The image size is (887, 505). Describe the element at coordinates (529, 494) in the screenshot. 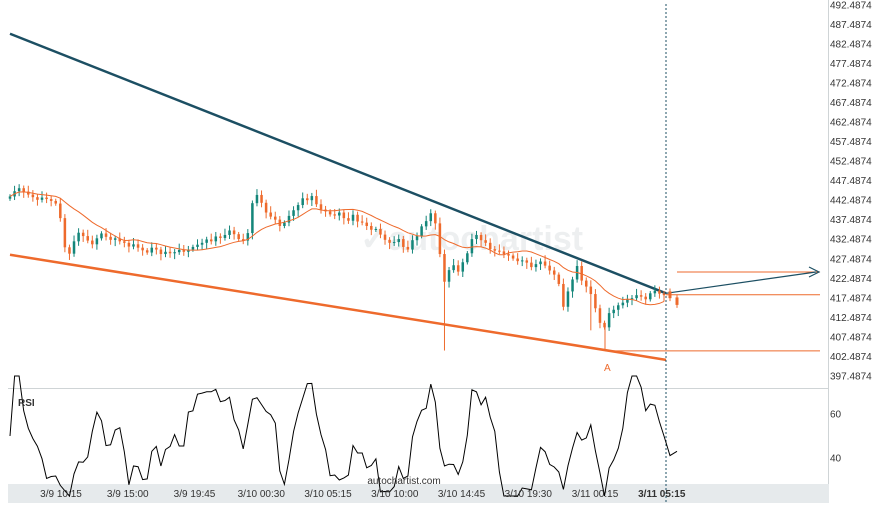

I see `x-tick-label: 3/10 19:30` at that location.